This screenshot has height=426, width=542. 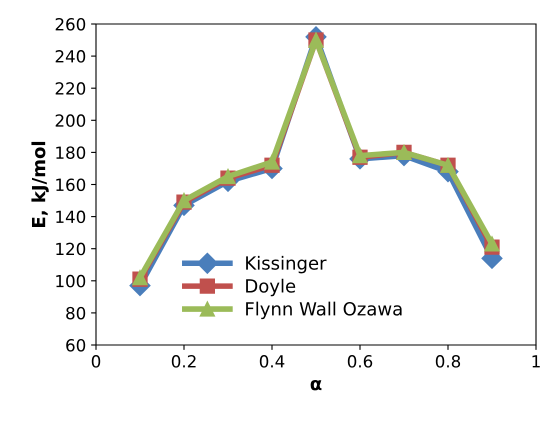 I want to click on x-tick-label: 0.8, so click(x=448, y=361).